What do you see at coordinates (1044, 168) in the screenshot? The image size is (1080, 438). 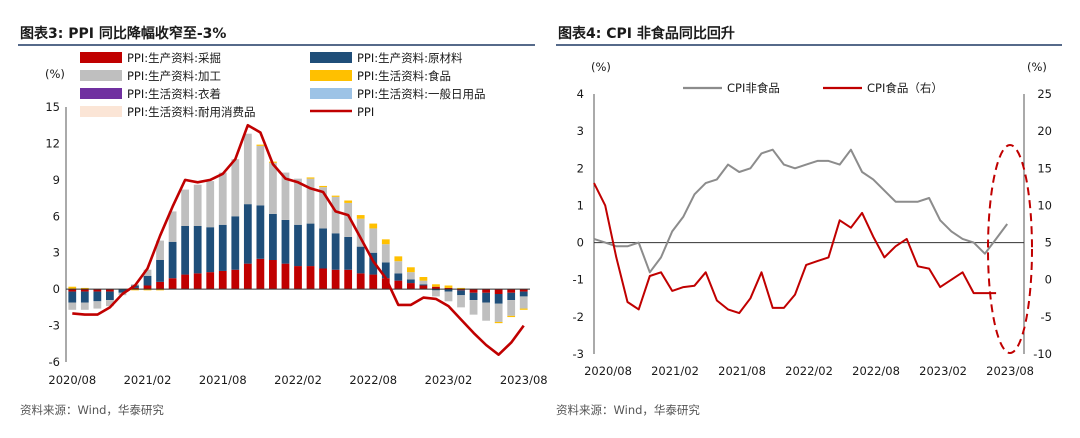 I see `y-tick-label-right: 15` at bounding box center [1044, 168].